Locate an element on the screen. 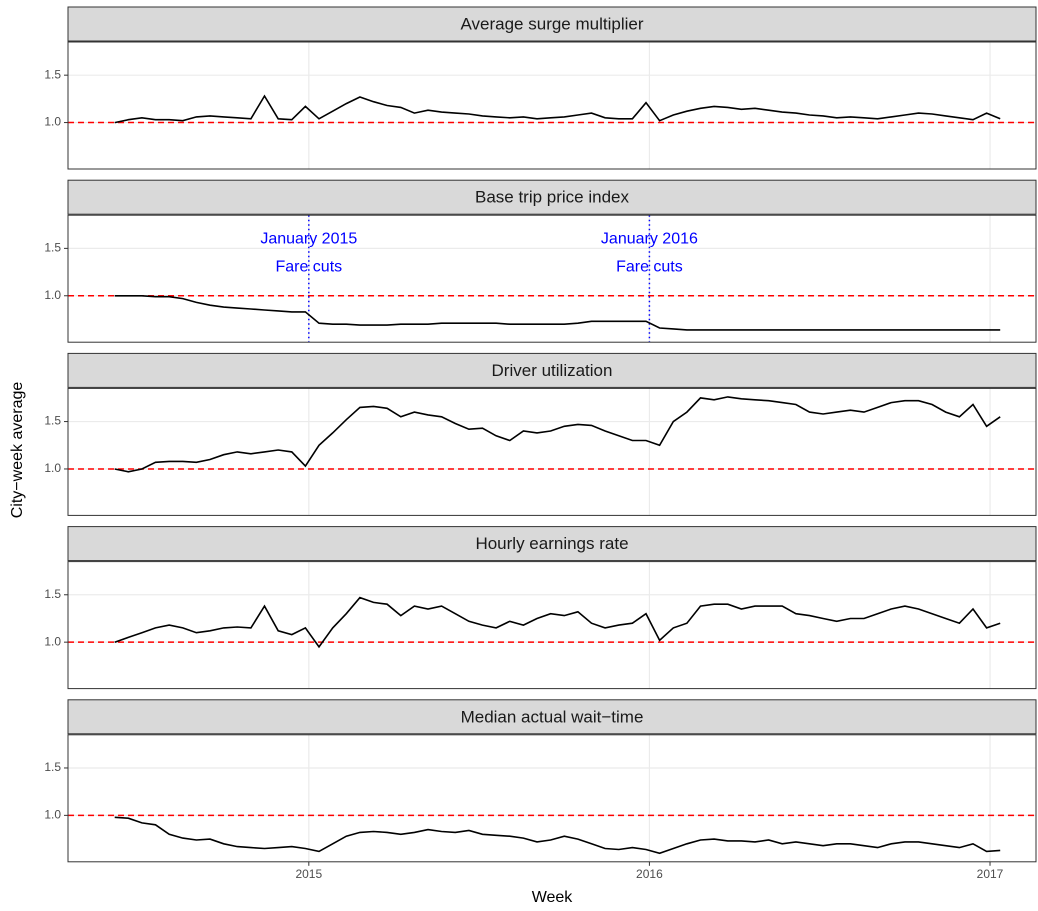 This screenshot has height=911, width=1038. strip-title: Hourly earnings rate is located at coordinates (551, 543).